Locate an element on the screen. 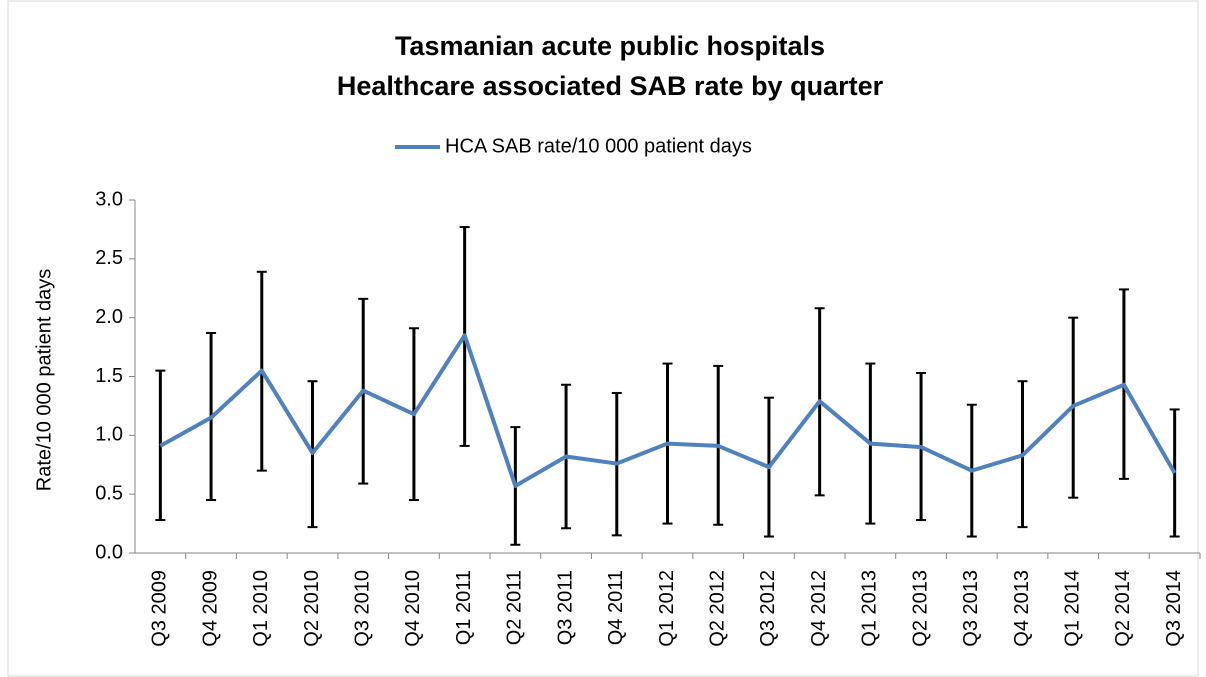 Image resolution: width=1206 pixels, height=677 pixels. y-axis-label: Rate/10 000 patient days is located at coordinates (44, 380).